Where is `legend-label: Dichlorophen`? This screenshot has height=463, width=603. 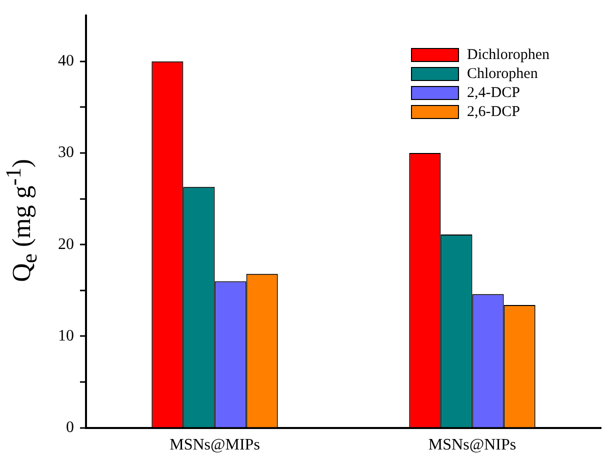
legend-label: Dichlorophen is located at coordinates (508, 55).